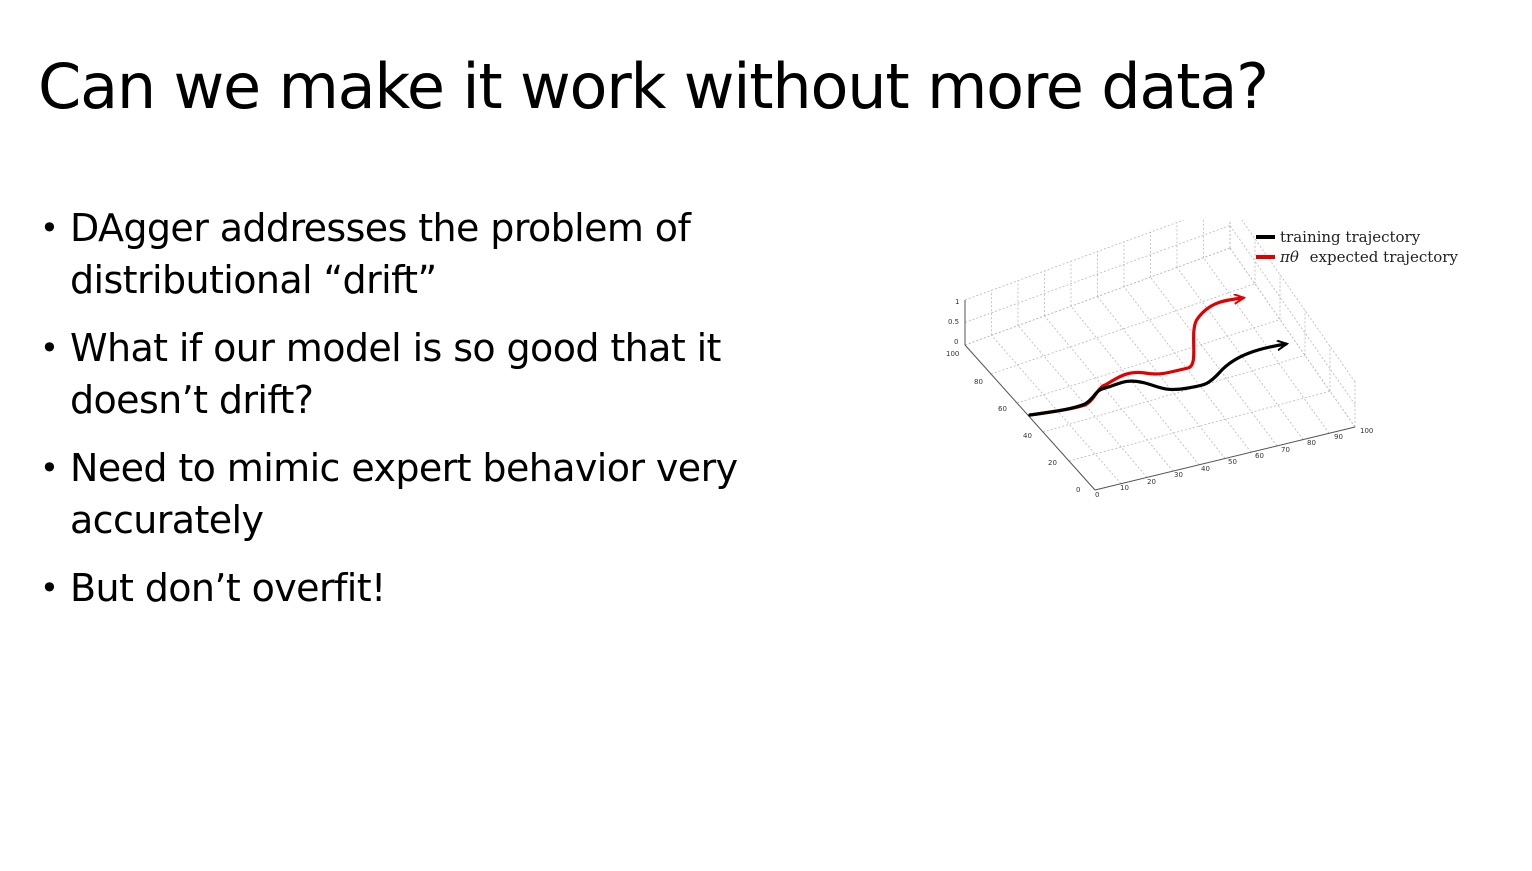  What do you see at coordinates (228, 588) in the screenshot?
I see `bullet-text: But don’t overfit!` at bounding box center [228, 588].